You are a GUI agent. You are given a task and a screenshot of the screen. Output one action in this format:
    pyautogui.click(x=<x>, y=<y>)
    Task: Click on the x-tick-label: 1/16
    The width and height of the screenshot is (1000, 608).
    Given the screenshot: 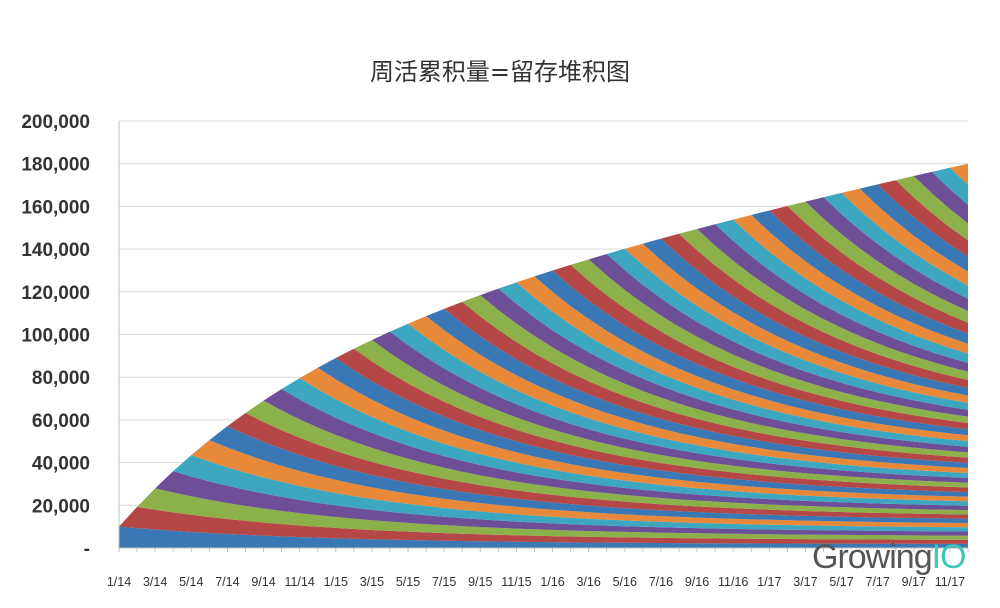 What is the action you would take?
    pyautogui.click(x=552, y=582)
    